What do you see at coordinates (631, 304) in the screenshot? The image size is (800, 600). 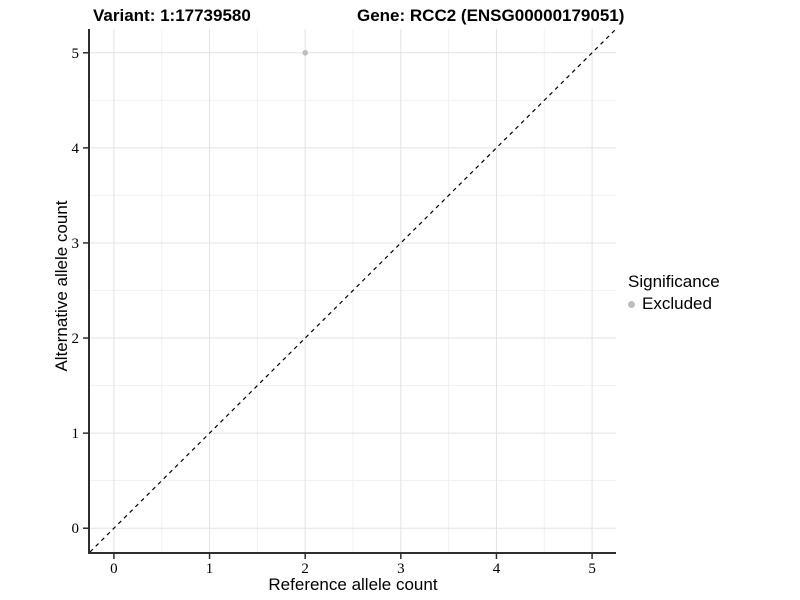 I see `legend-marker-excluded-icon` at bounding box center [631, 304].